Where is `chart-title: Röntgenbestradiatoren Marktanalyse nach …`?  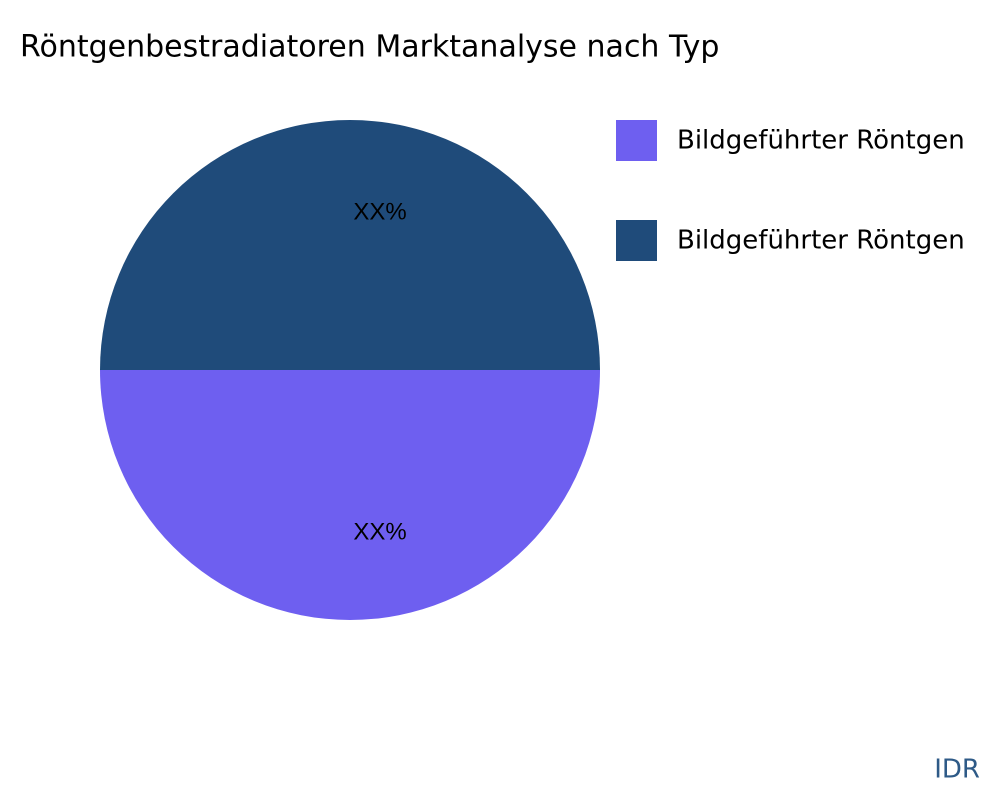 chart-title: Röntgenbestradiatoren Marktanalyse nach … is located at coordinates (369, 47).